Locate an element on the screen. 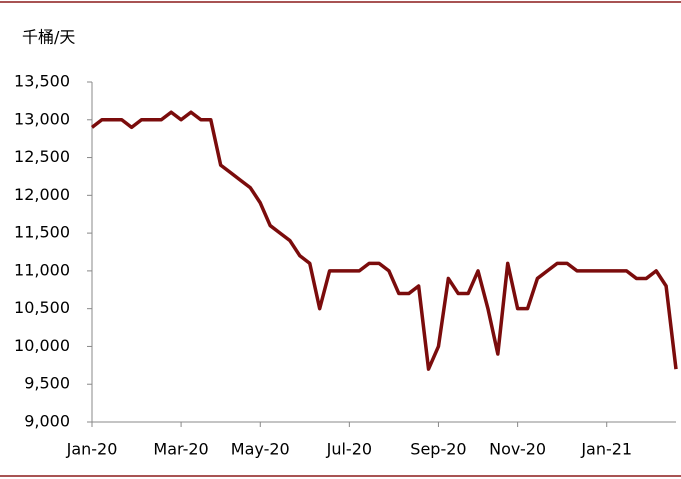  x-tick-label: Jul-20 is located at coordinates (349, 449).